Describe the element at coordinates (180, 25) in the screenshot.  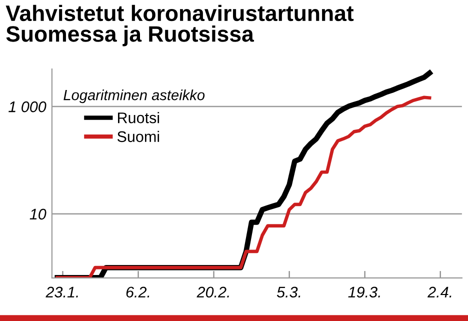
I see `chart-title: Vahvistetut koronavirustartunnat Suomessa ja Ruotsissa` at that location.